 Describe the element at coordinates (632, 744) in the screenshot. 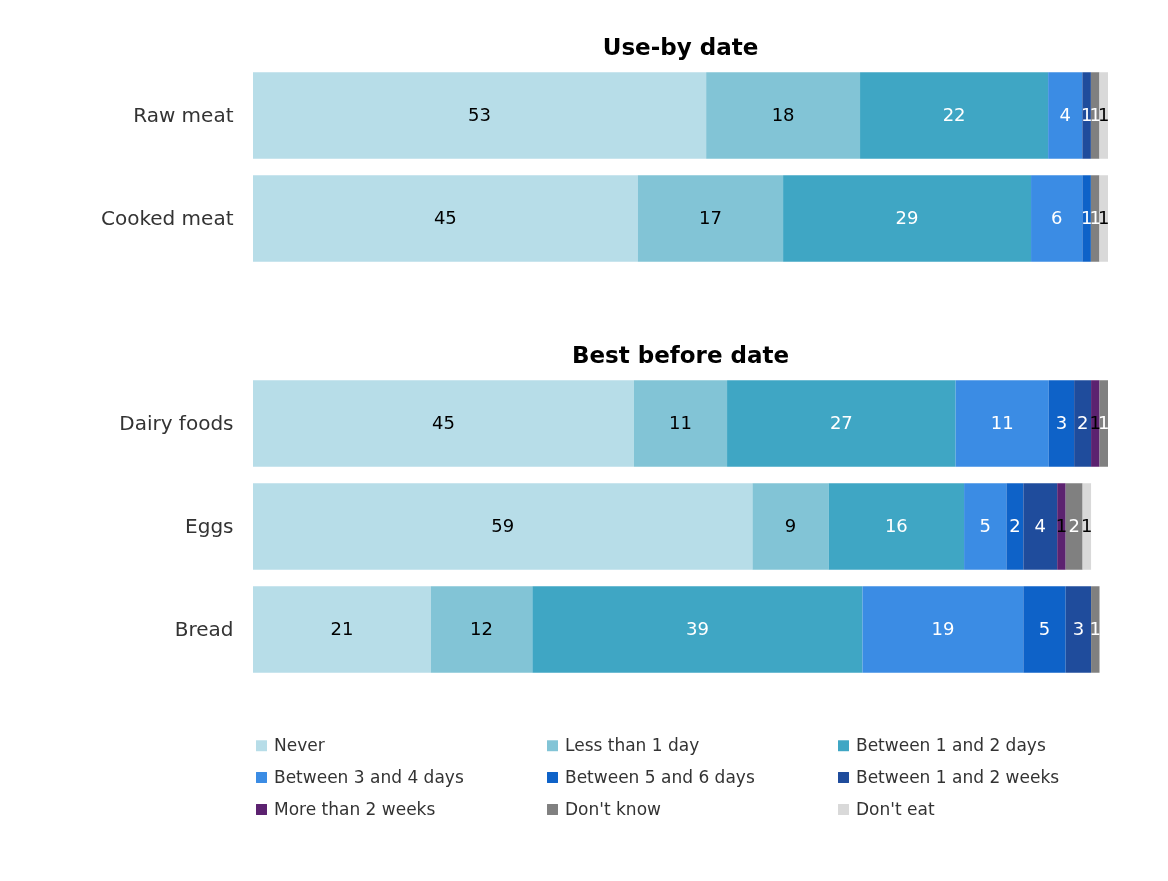

I see `legend-label: Less than 1 day` at that location.